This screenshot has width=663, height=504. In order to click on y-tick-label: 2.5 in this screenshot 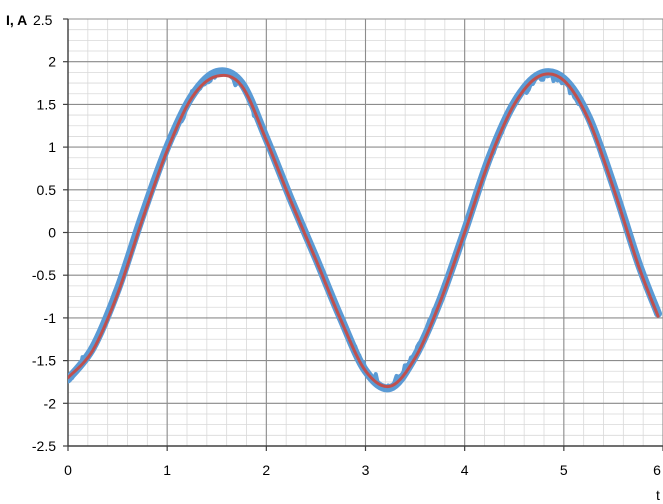, I will do `click(43, 20)`.